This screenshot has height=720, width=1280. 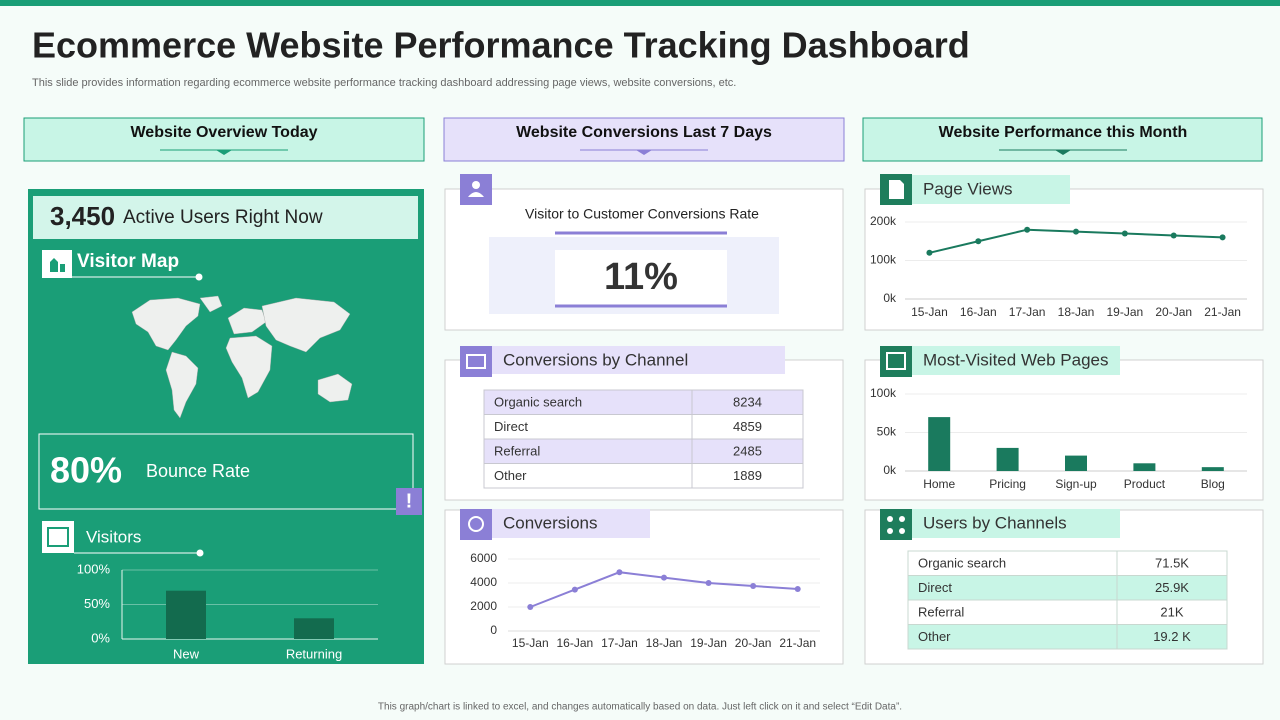 What do you see at coordinates (409, 501) in the screenshot?
I see `alert-badge` at bounding box center [409, 501].